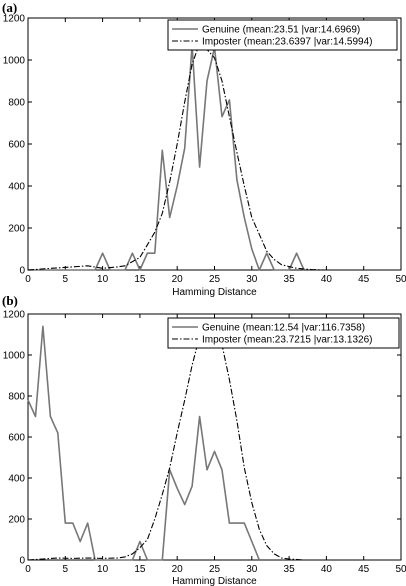 The width and height of the screenshot is (406, 586). Describe the element at coordinates (14, 19) in the screenshot. I see `charta-ytick-label: 1200` at that location.